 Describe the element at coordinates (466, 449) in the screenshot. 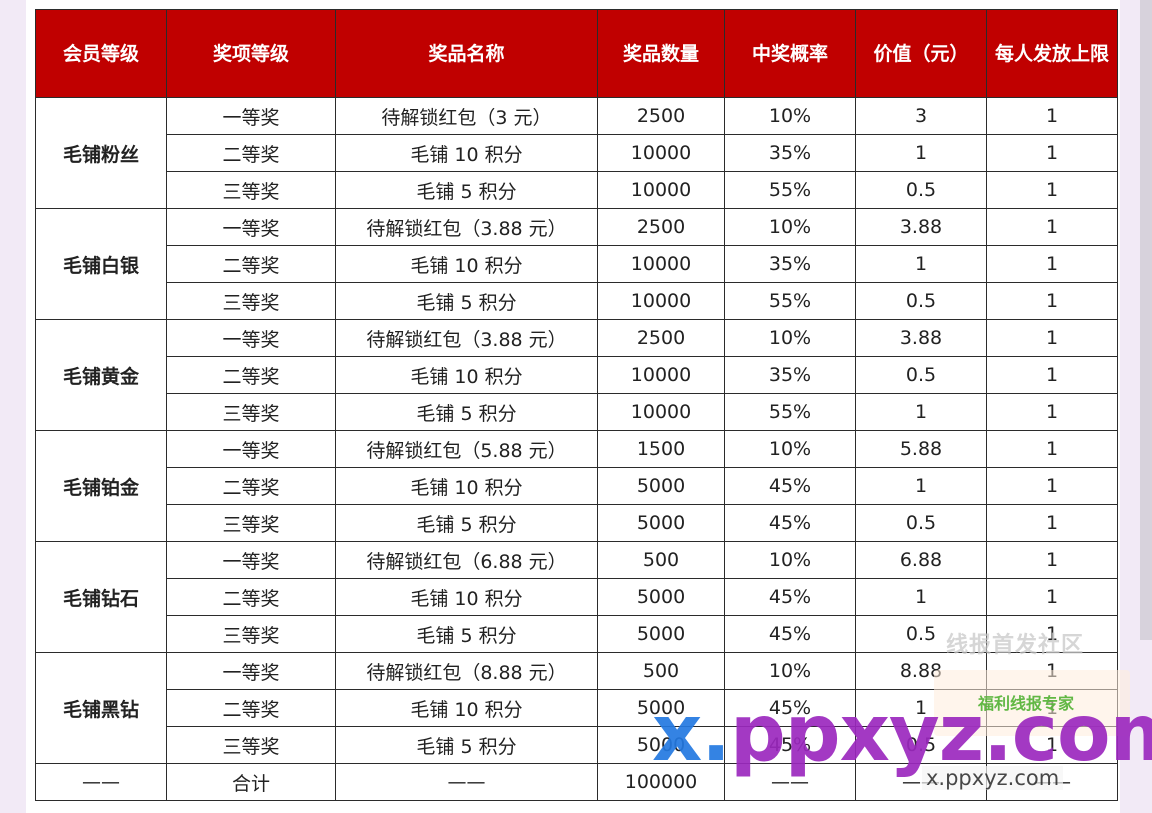

I see `prize-name-cell: 待解锁红包（5.88 元）` at that location.